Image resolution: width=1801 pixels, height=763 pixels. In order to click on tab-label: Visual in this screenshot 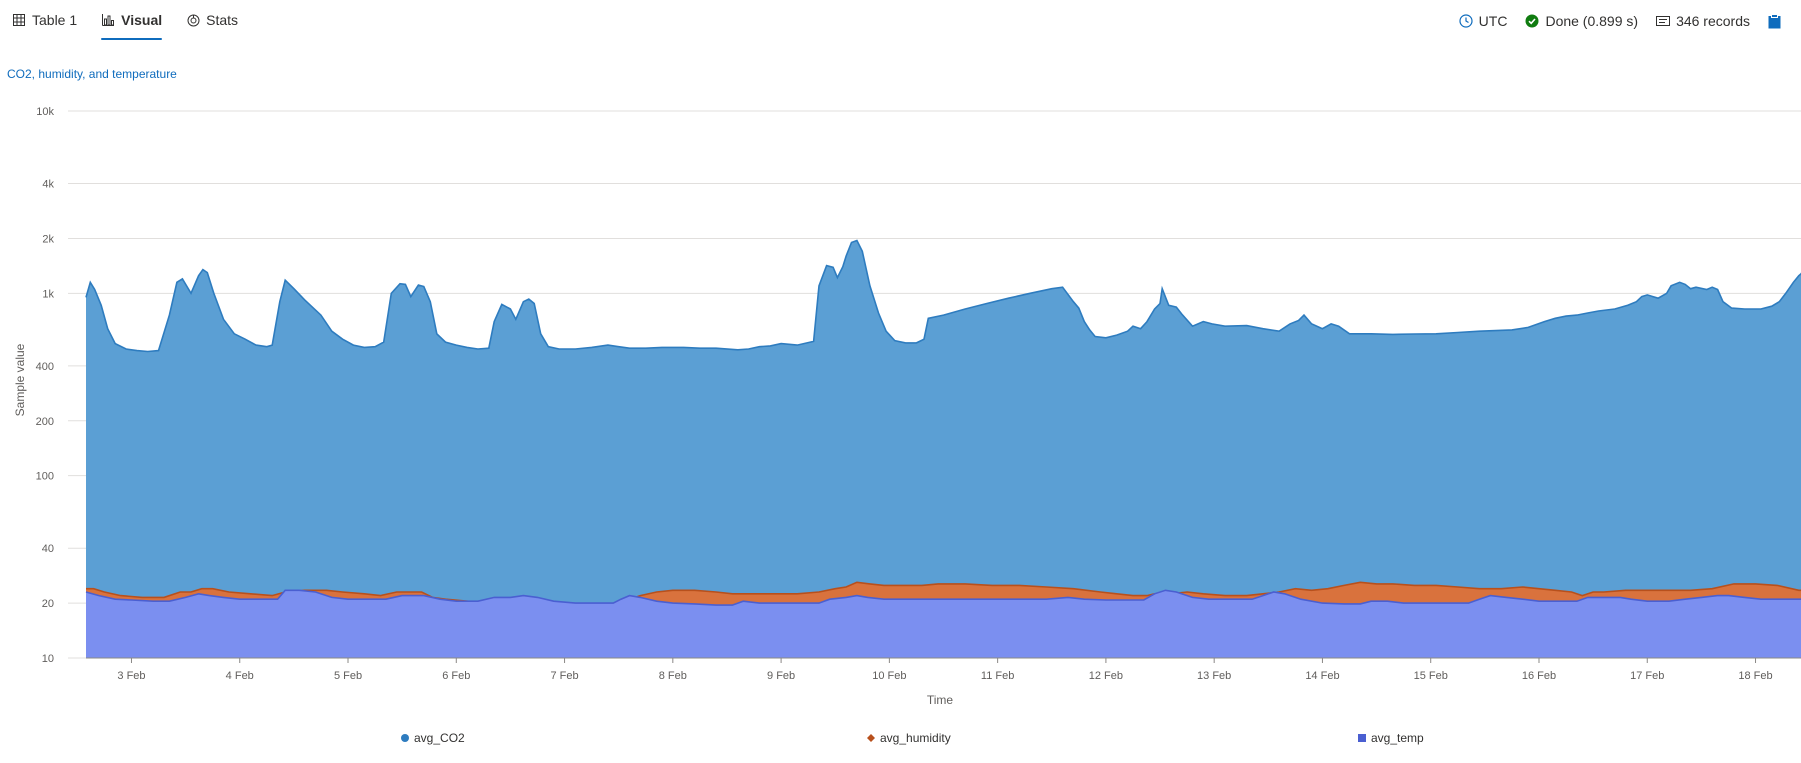, I will do `click(142, 20)`.